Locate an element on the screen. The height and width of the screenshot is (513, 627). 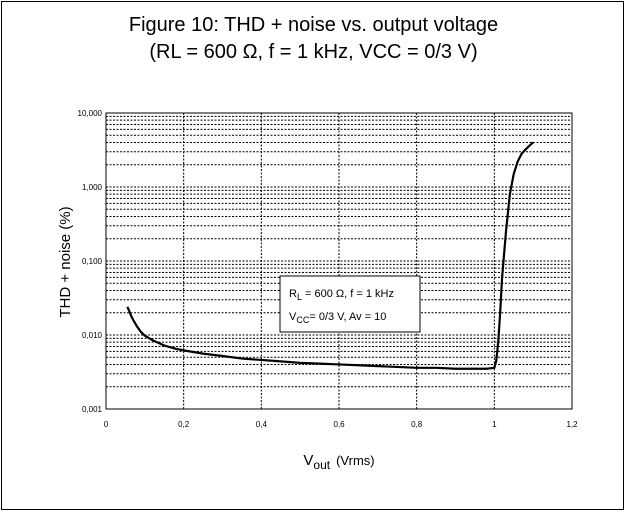
figure-title-line2: (RL = 600 Ω, f = 1 kHz, VCC = 0/3 V) is located at coordinates (313, 52).